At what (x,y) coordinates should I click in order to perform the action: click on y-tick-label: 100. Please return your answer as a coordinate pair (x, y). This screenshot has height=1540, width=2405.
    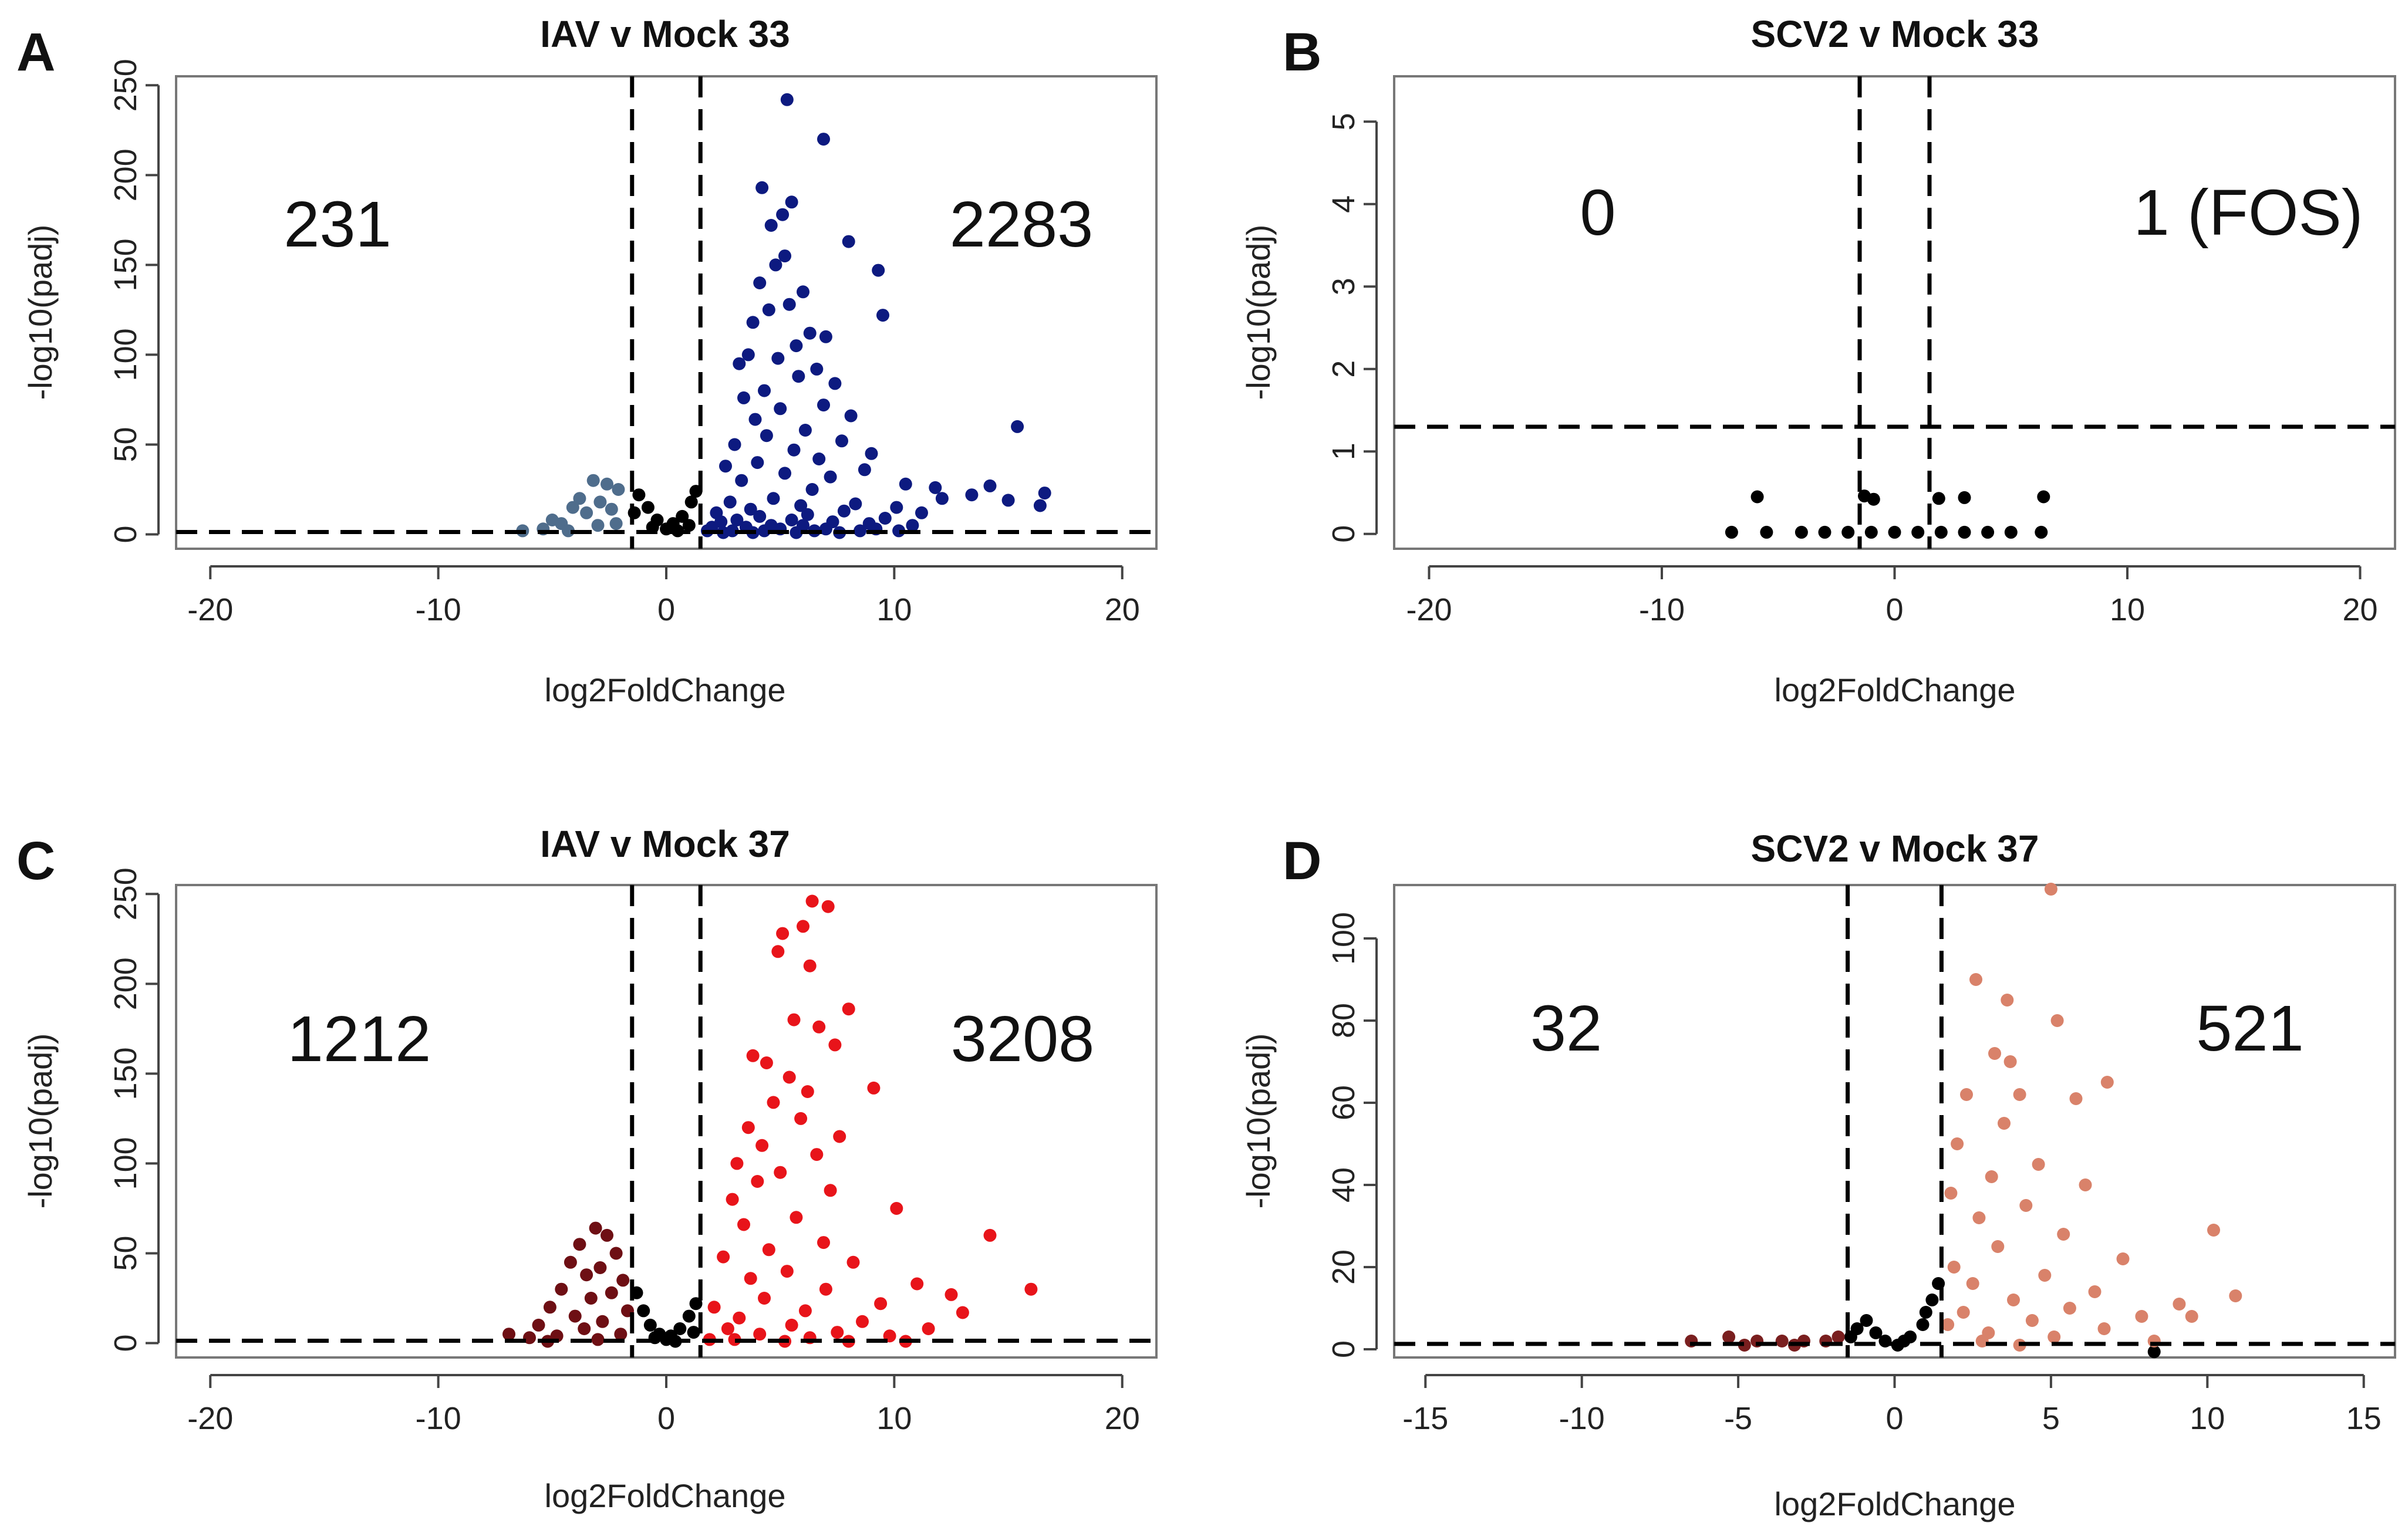
    Looking at the image, I should click on (1343, 938).